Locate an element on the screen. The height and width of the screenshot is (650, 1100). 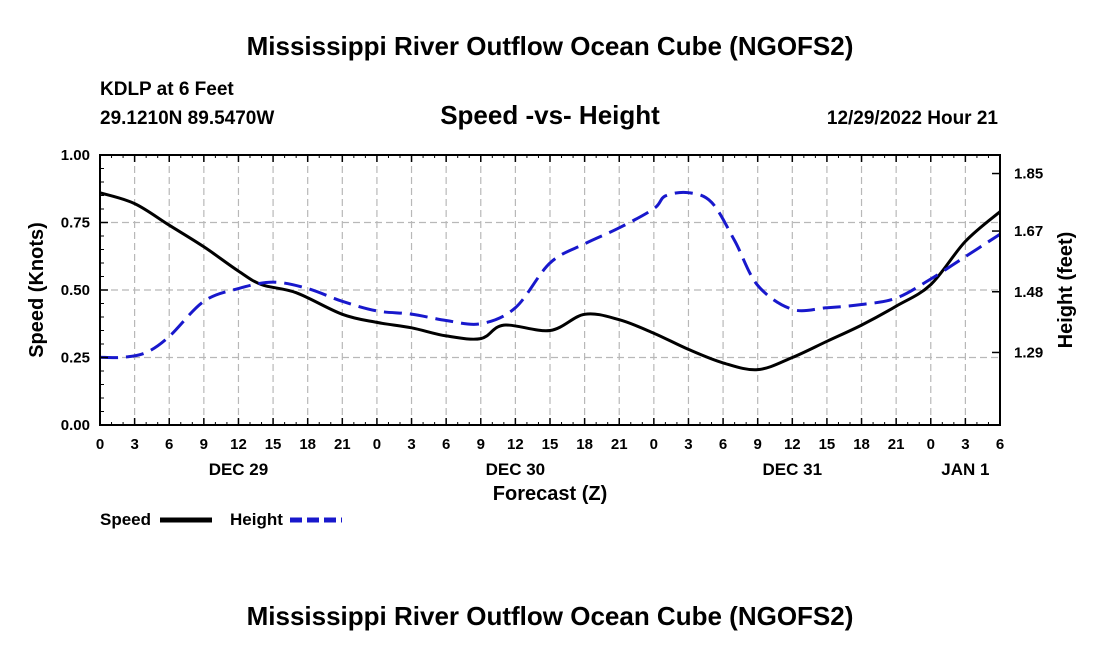
station-coords: 29.1210N 89.5470W is located at coordinates (187, 118).